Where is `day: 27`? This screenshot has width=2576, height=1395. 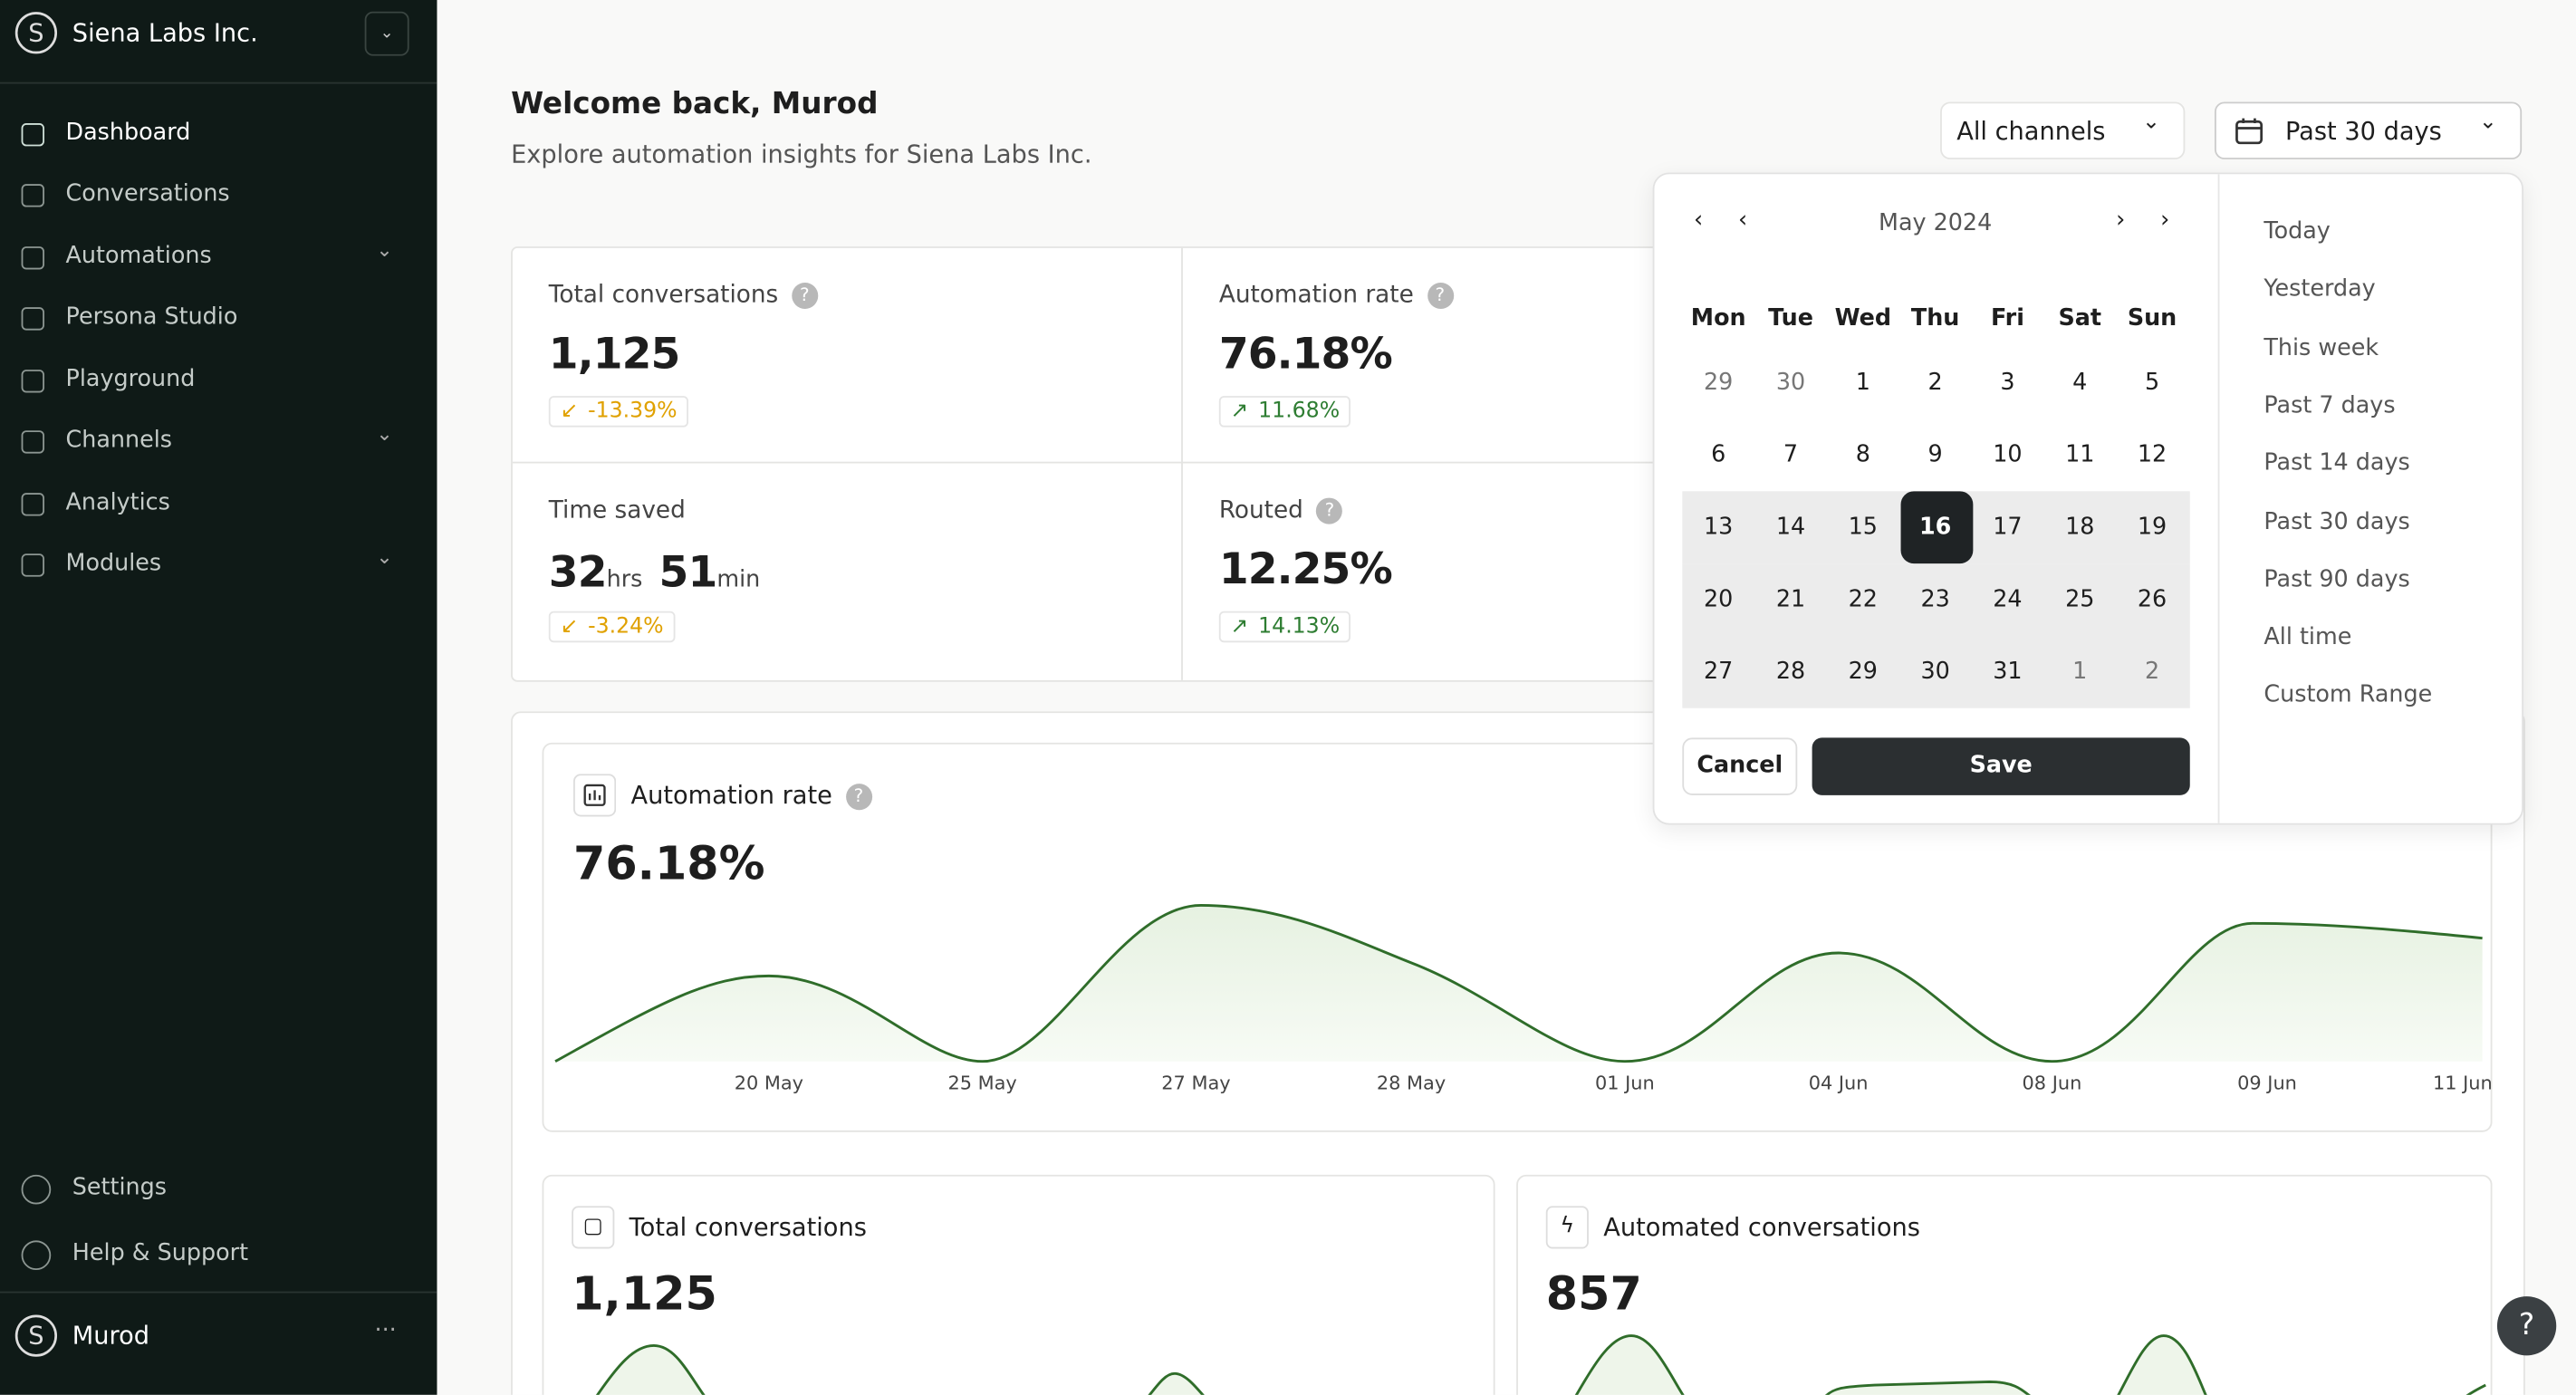 day: 27 is located at coordinates (1719, 672).